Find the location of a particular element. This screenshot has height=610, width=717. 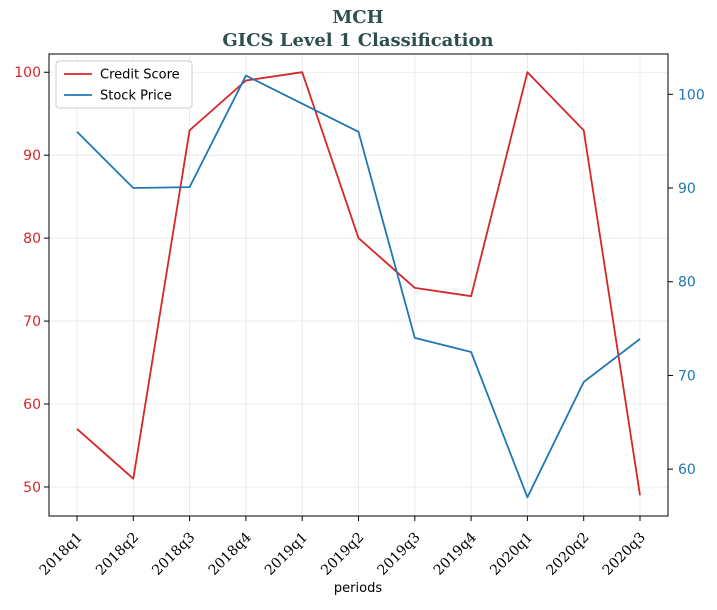

right-y-axis: 60 70 80 90 100 is located at coordinates (686, 282).